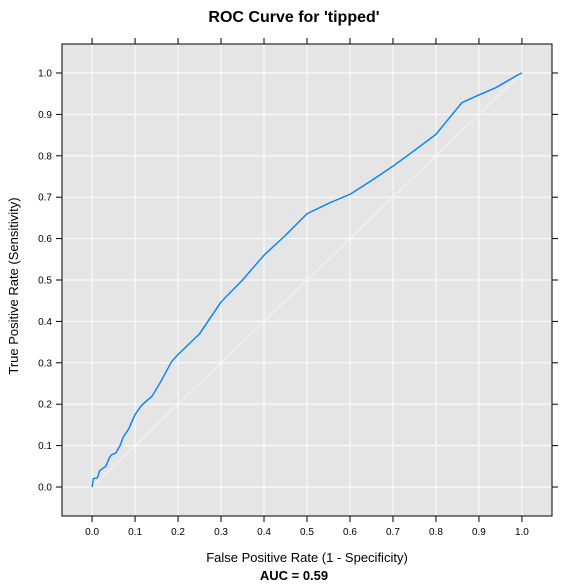 Image resolution: width=588 pixels, height=588 pixels. I want to click on x-axis-label: False Positive Rate (1 - Specificity), so click(307, 557).